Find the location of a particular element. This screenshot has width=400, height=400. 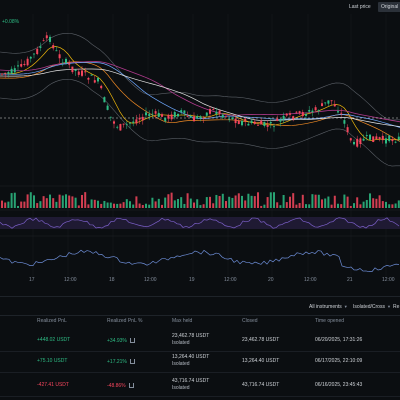

column-header-pnl-pct: Realized PnL % is located at coordinates (125, 321).